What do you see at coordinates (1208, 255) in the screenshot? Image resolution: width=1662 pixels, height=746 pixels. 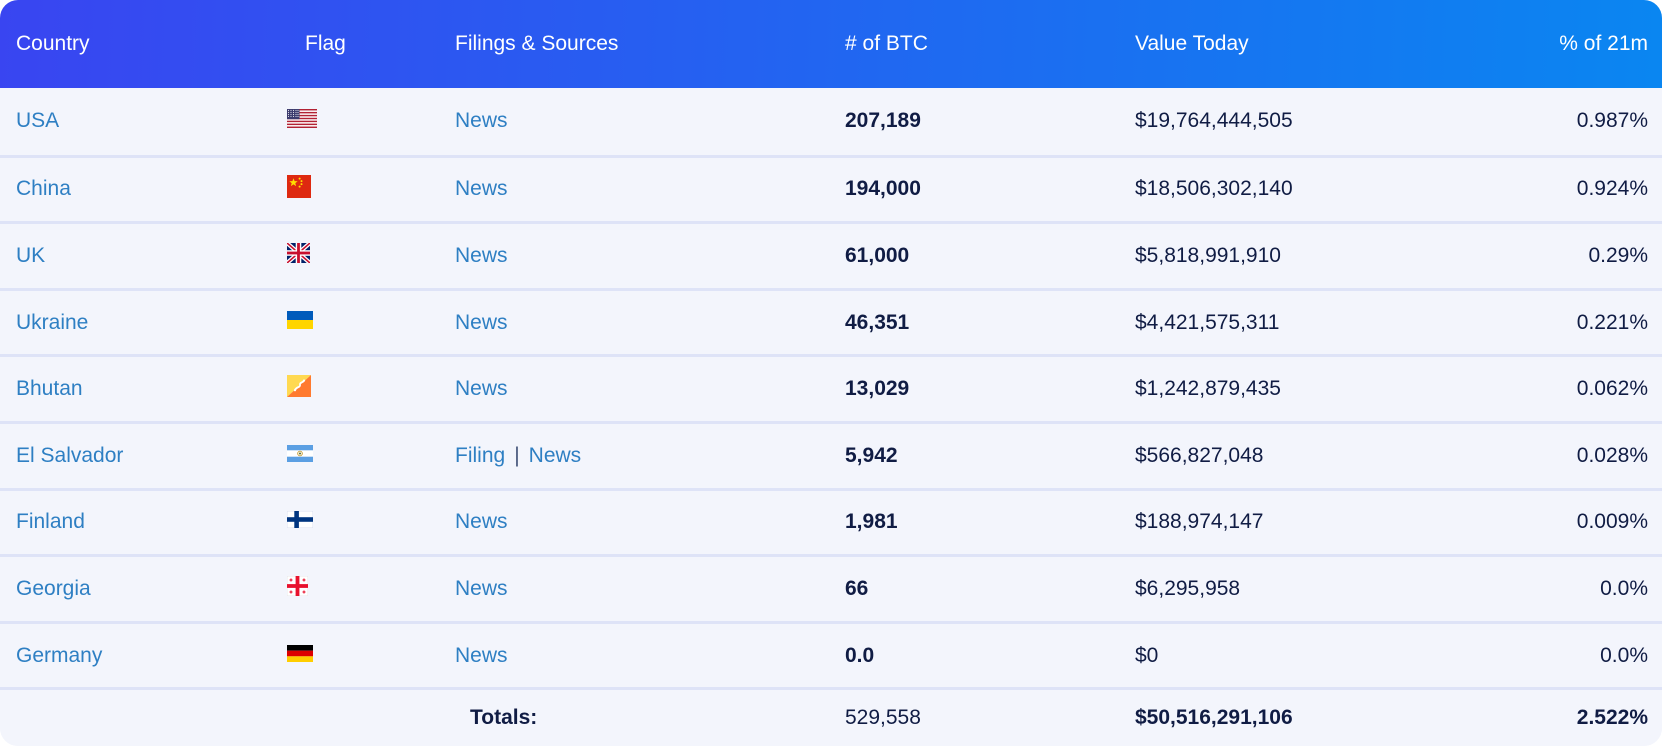 I see `value-today: $5,818,991,910` at bounding box center [1208, 255].